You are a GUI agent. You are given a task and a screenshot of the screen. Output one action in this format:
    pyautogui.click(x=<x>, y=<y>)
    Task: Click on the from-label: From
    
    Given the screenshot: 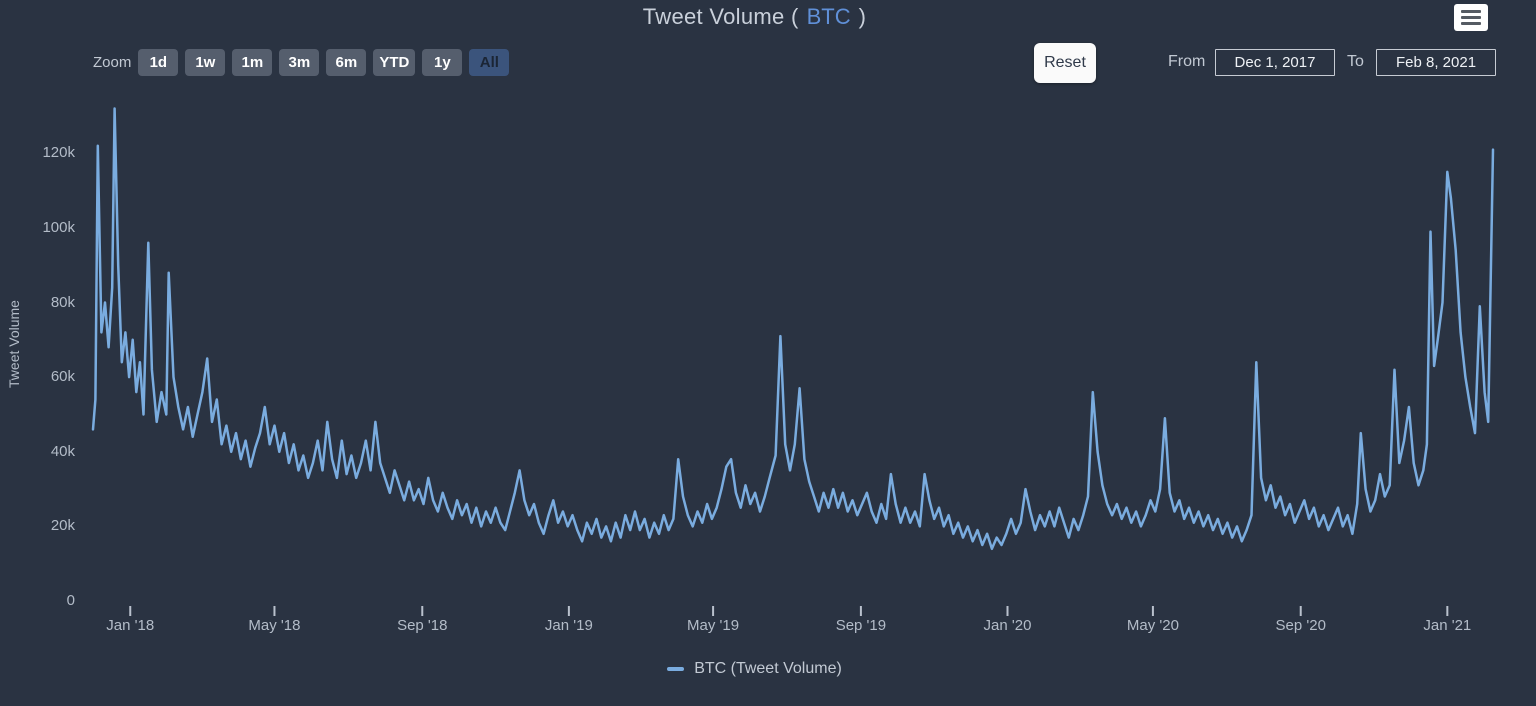 What is the action you would take?
    pyautogui.click(x=1187, y=61)
    